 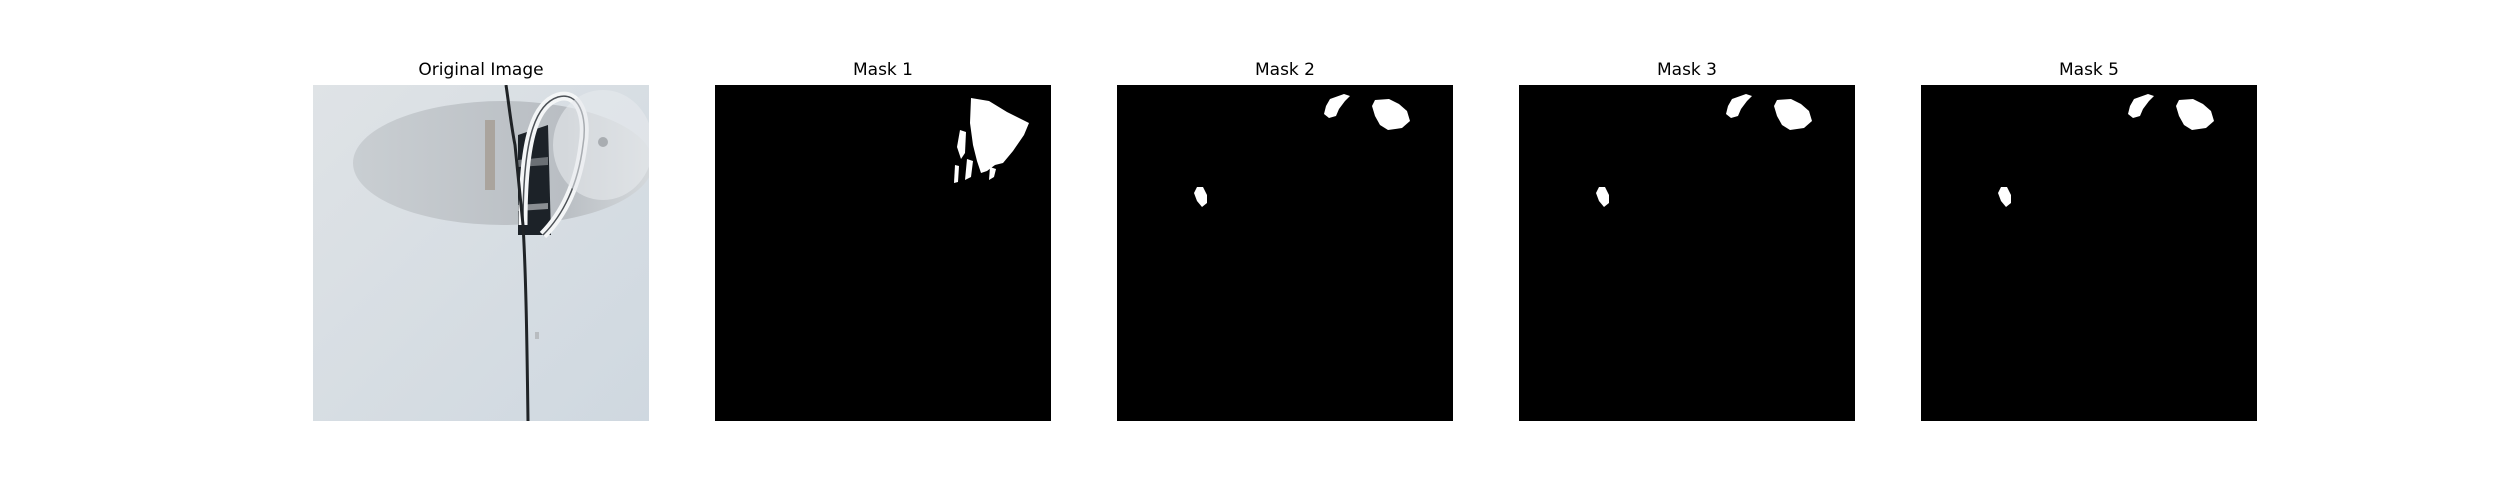 I want to click on mask-1-panel, so click(x=883, y=253).